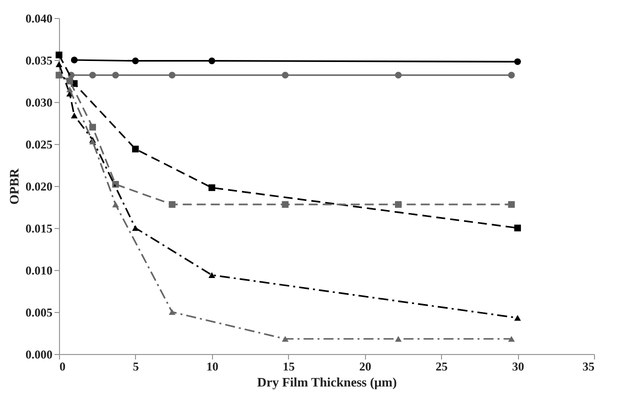 Image resolution: width=639 pixels, height=416 pixels. What do you see at coordinates (39, 61) in the screenshot?
I see `y-tick-label: 0.035` at bounding box center [39, 61].